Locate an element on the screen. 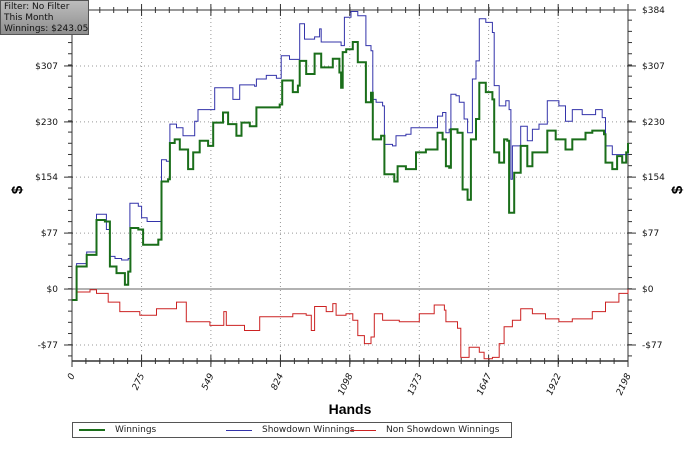 The image size is (700, 449). y-tick-label-right: $307 is located at coordinates (653, 67).